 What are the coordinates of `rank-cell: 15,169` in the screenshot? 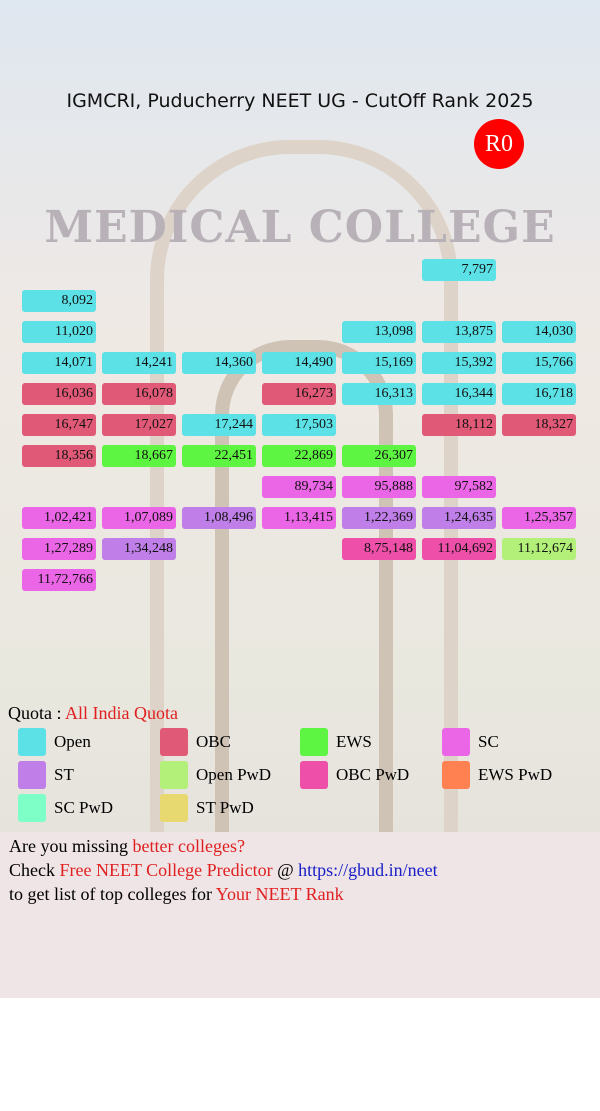 It's located at (379, 363).